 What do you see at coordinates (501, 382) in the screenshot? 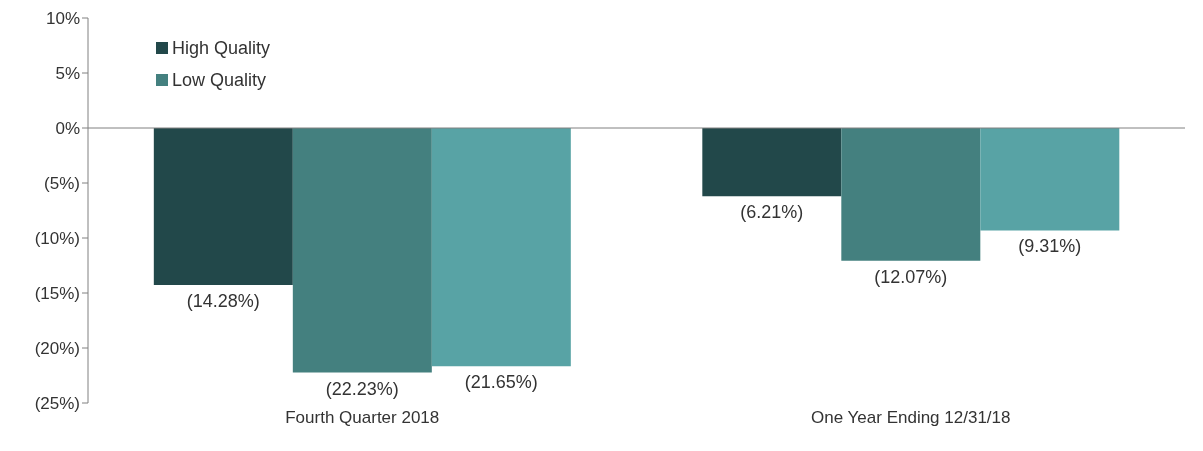
I see `data-label: (21.65%)` at bounding box center [501, 382].